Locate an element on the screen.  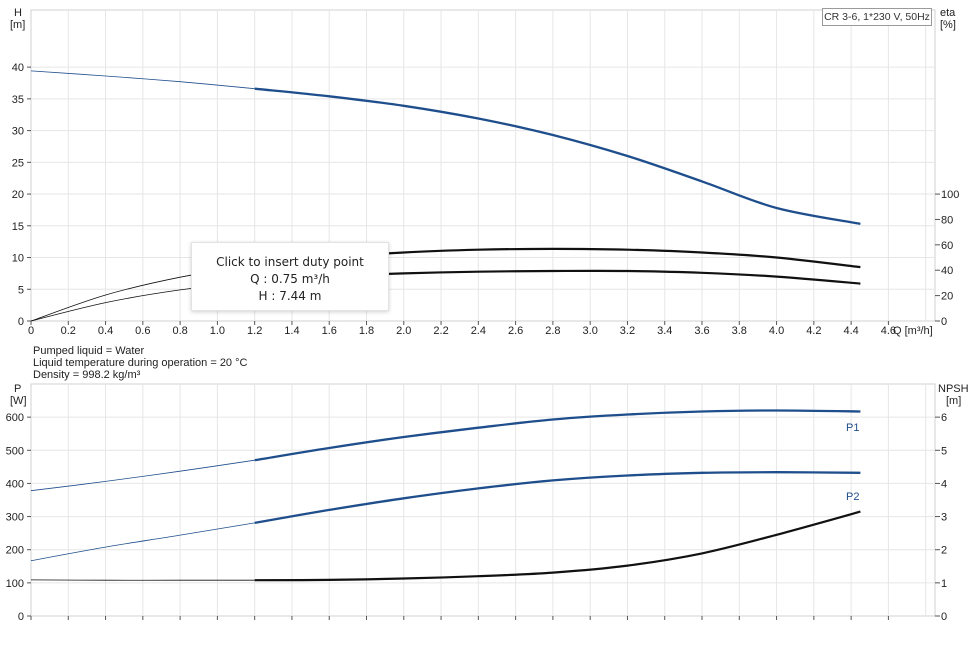
top-left-tick-label: 15 is located at coordinates (18, 227).